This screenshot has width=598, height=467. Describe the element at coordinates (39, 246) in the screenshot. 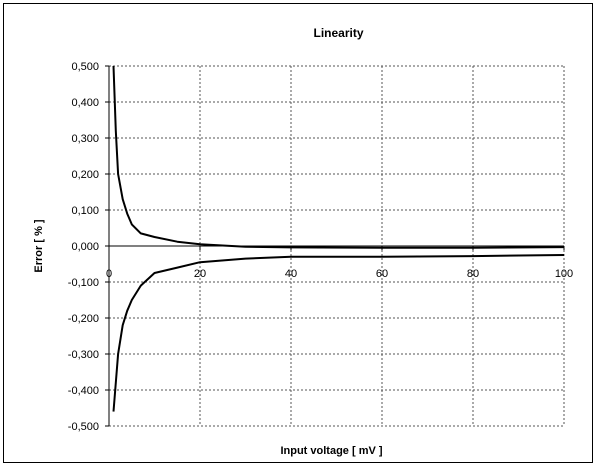

I see `y-axis-title: Error [ % ]` at that location.